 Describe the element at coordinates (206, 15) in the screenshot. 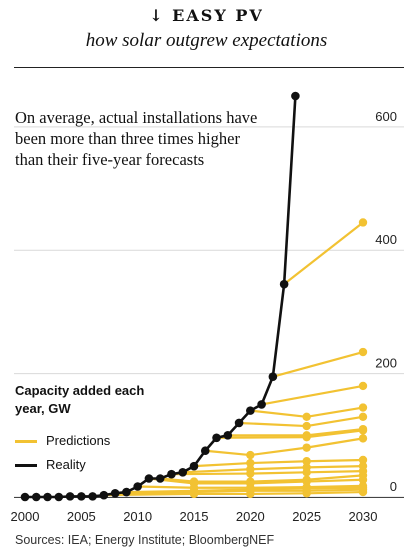

I see `chart-title: ↓ EASY PV` at that location.